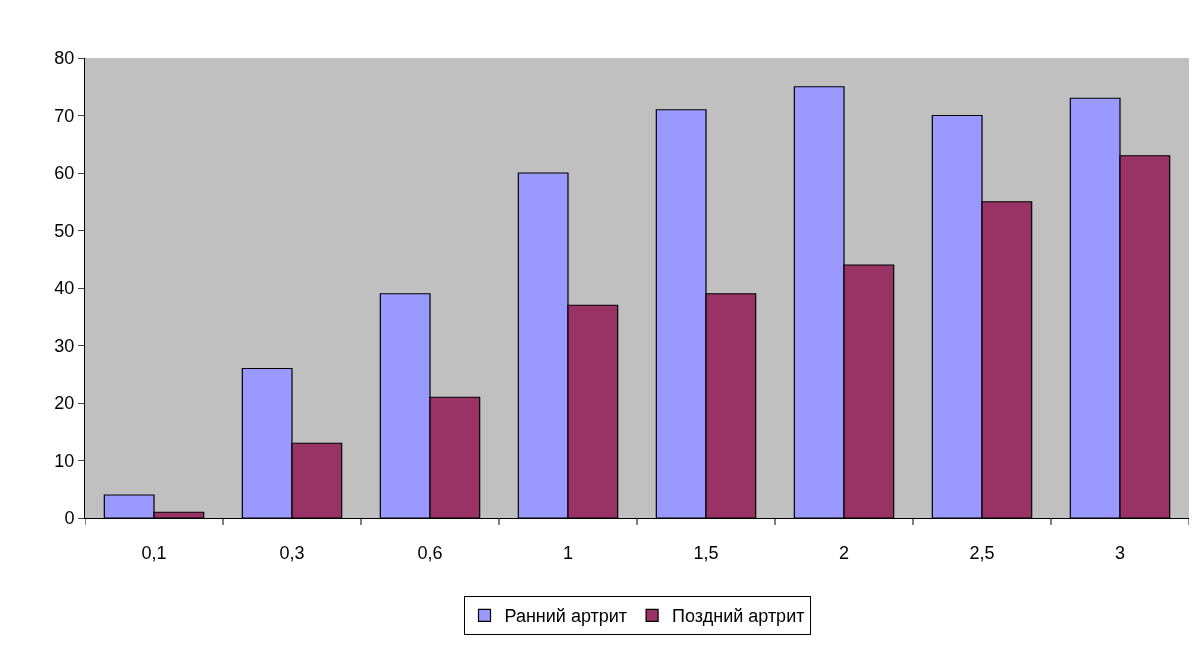 This screenshot has height=647, width=1199. I want to click on x-tick-label: 0,3, so click(292, 552).